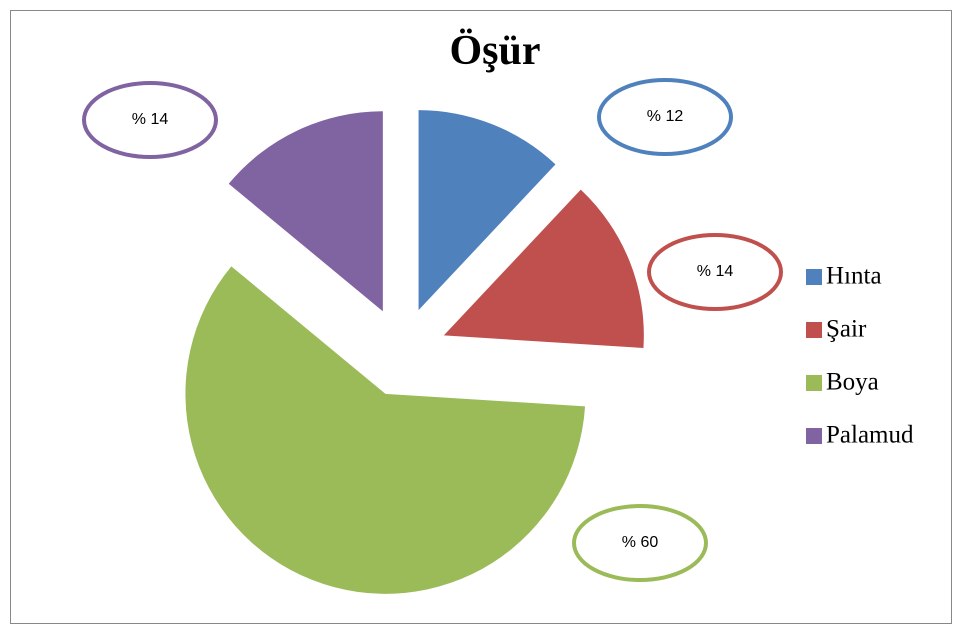  I want to click on chart-title: Öşür, so click(494, 51).